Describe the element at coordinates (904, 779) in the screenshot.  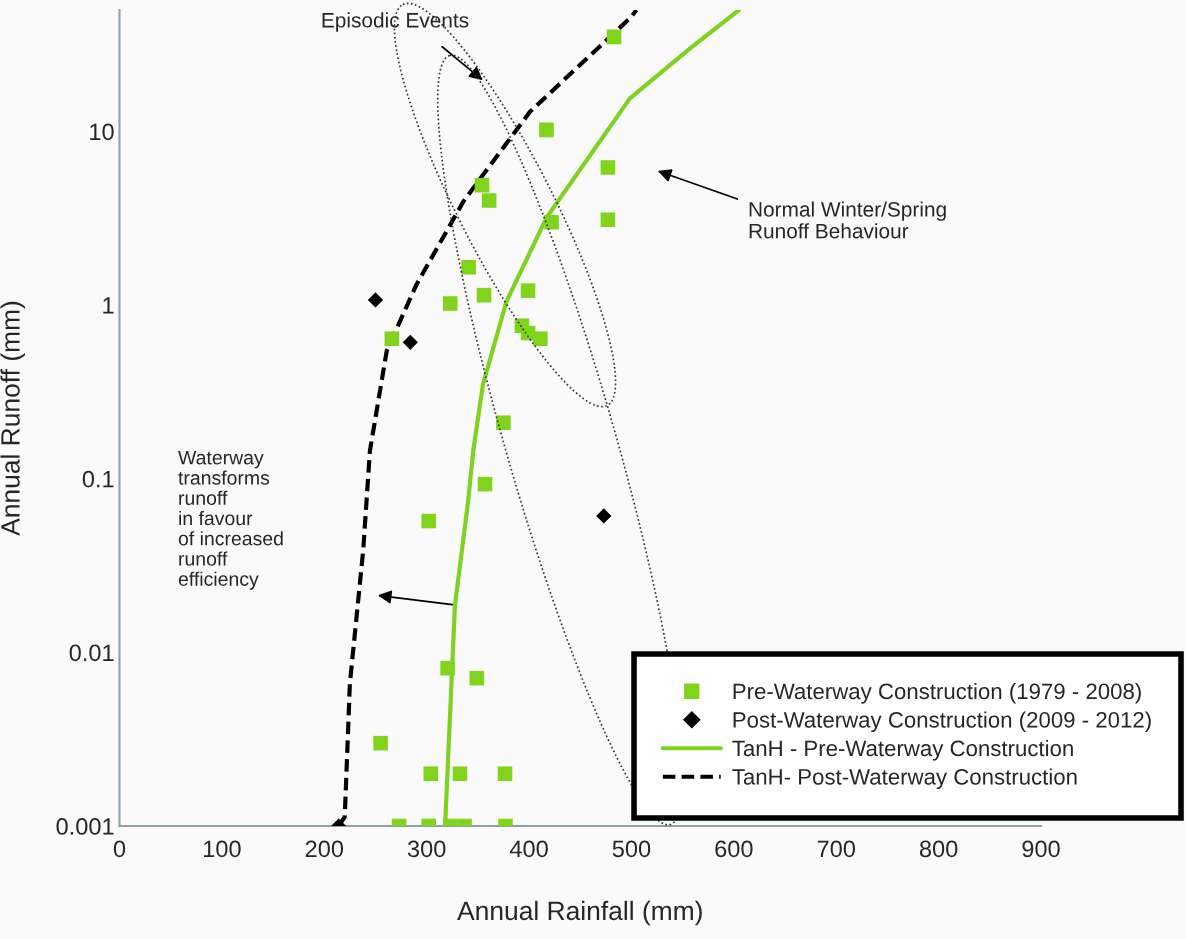
I see `legend-label: TanH- Post-Waterway Construction` at that location.